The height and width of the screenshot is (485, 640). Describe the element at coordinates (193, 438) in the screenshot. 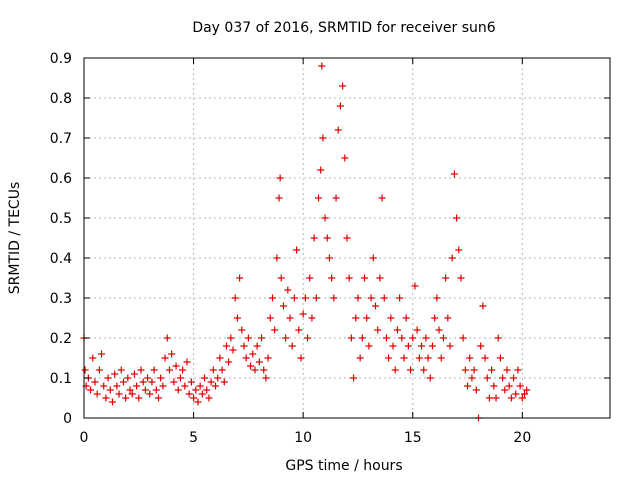

I see `x-tick-label: 5` at that location.